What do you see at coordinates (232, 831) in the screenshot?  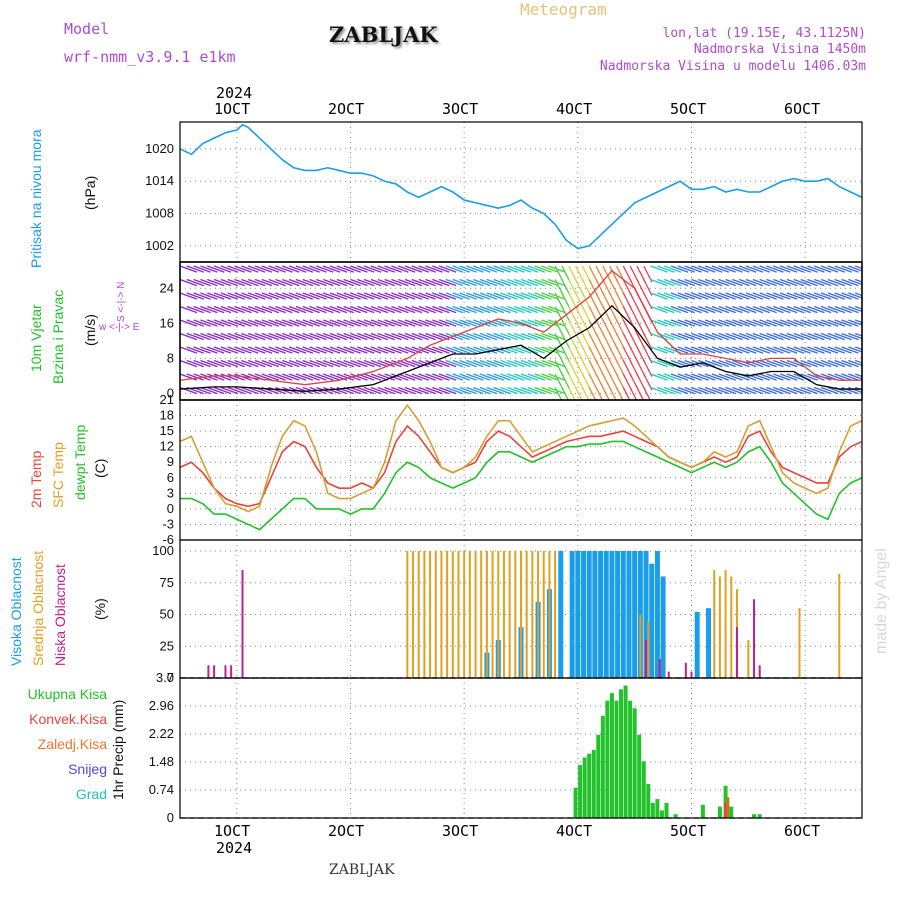 I see `date-tick-bottom-1: 1OCT` at bounding box center [232, 831].